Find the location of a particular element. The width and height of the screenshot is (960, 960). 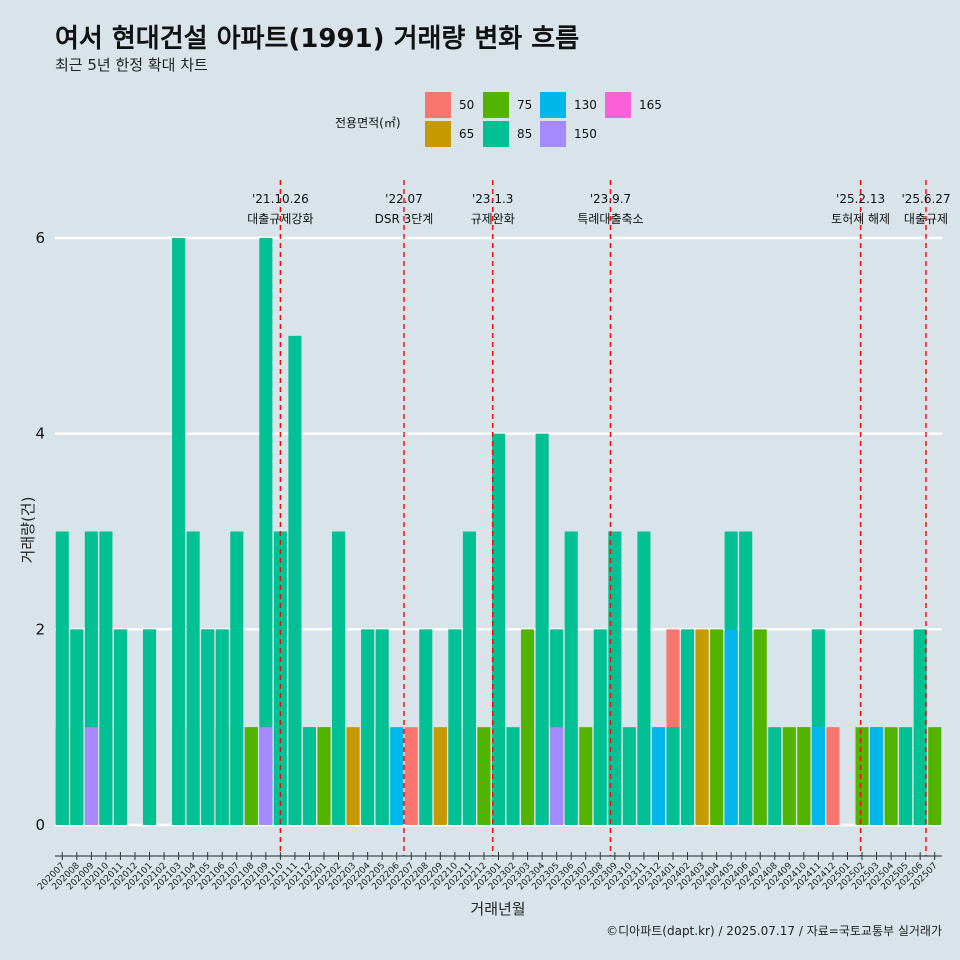

event-date: '21.10.26 is located at coordinates (280, 199).